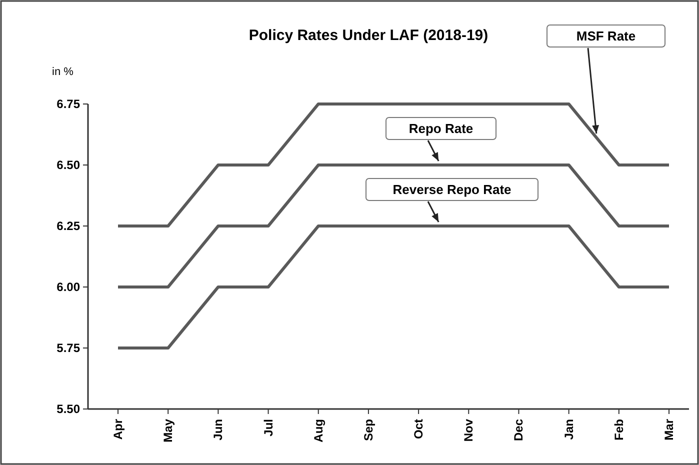 Image resolution: width=699 pixels, height=465 pixels. What do you see at coordinates (318, 430) in the screenshot?
I see `x-tick-label: Aug` at bounding box center [318, 430].